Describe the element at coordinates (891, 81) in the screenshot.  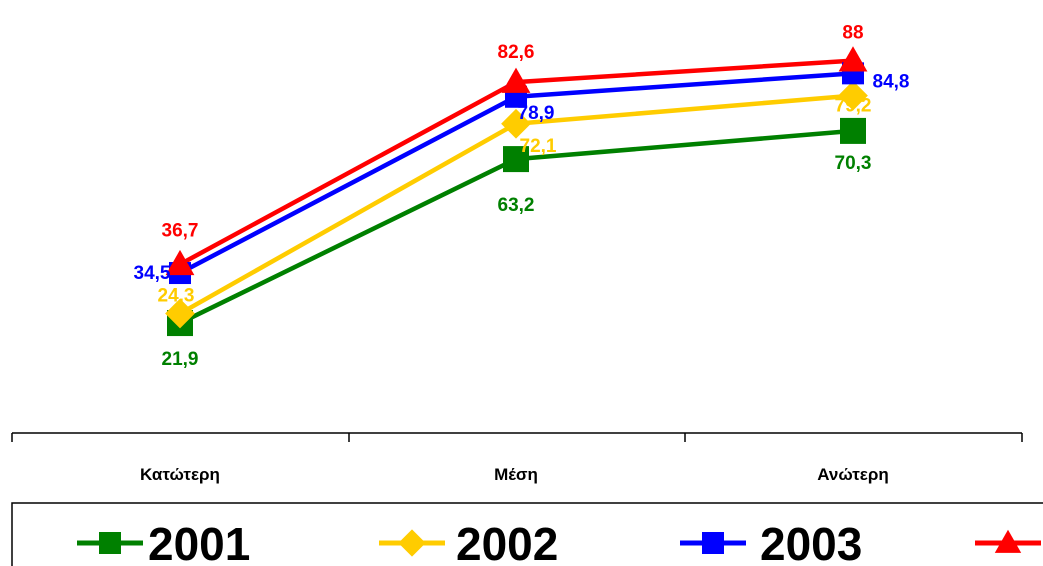
I see `data-label-2003-2: 84,8` at that location.